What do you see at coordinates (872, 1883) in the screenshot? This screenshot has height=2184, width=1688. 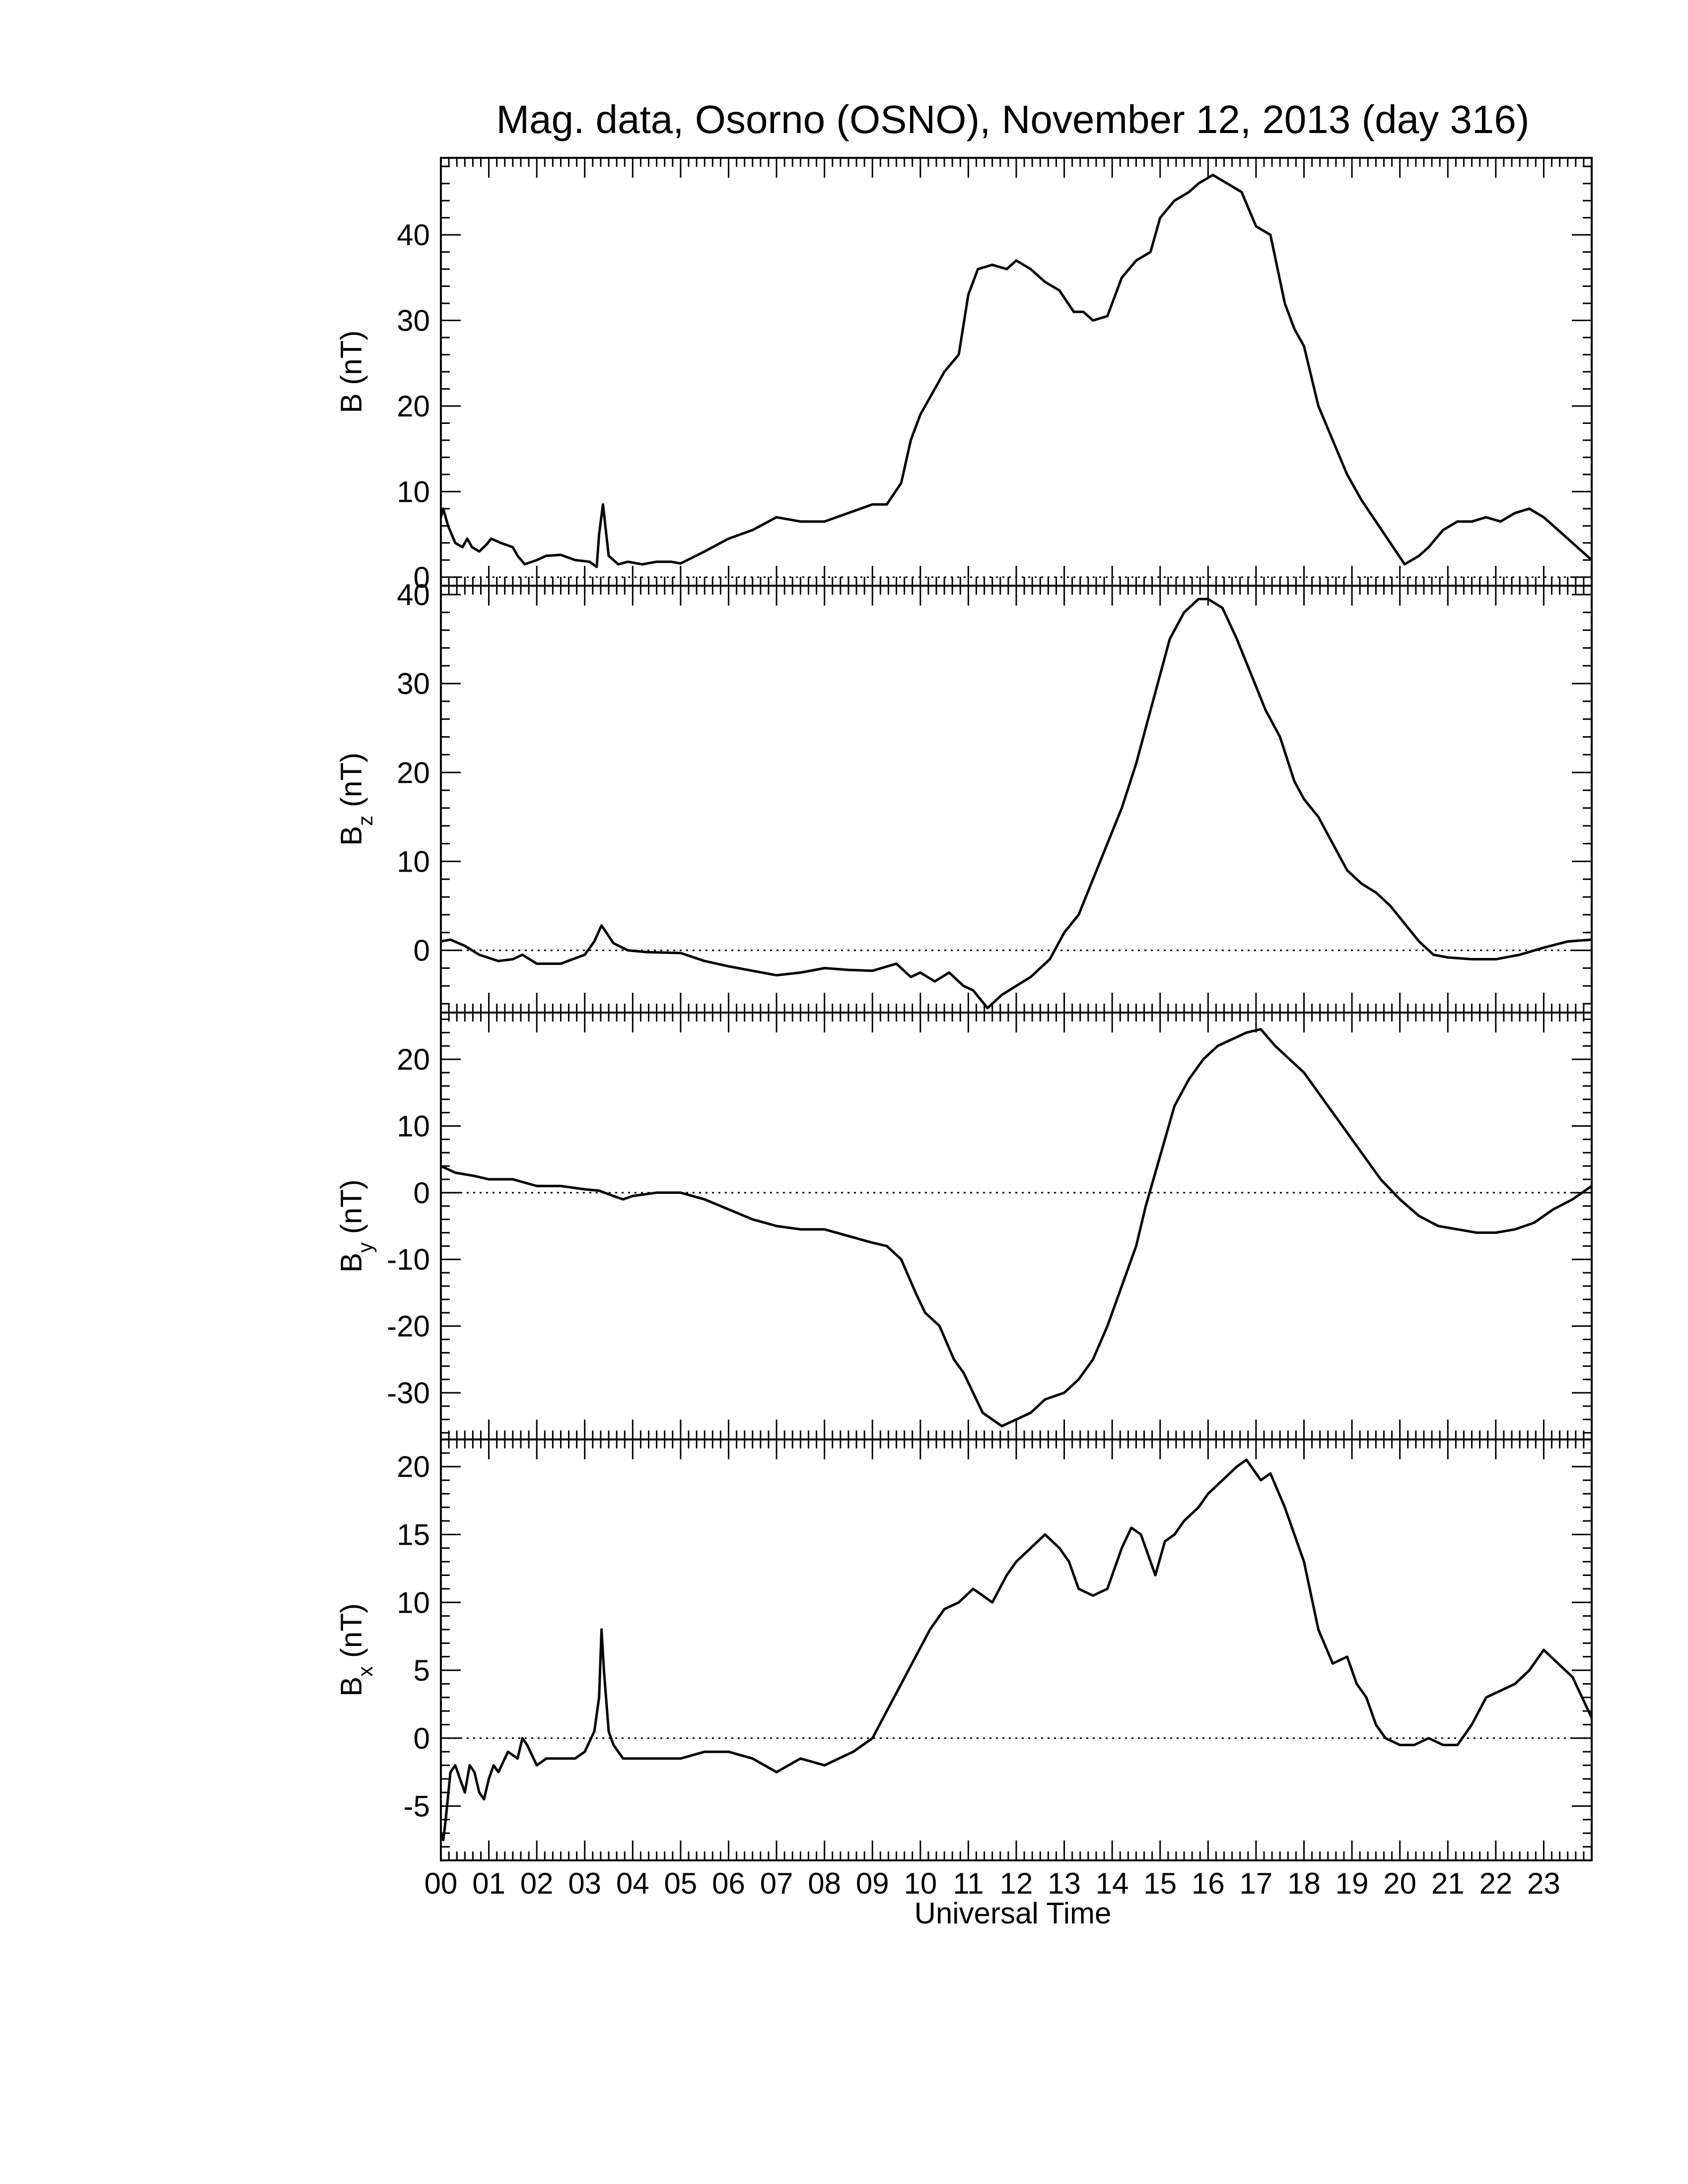 I see `x-tick-label: 09` at bounding box center [872, 1883].